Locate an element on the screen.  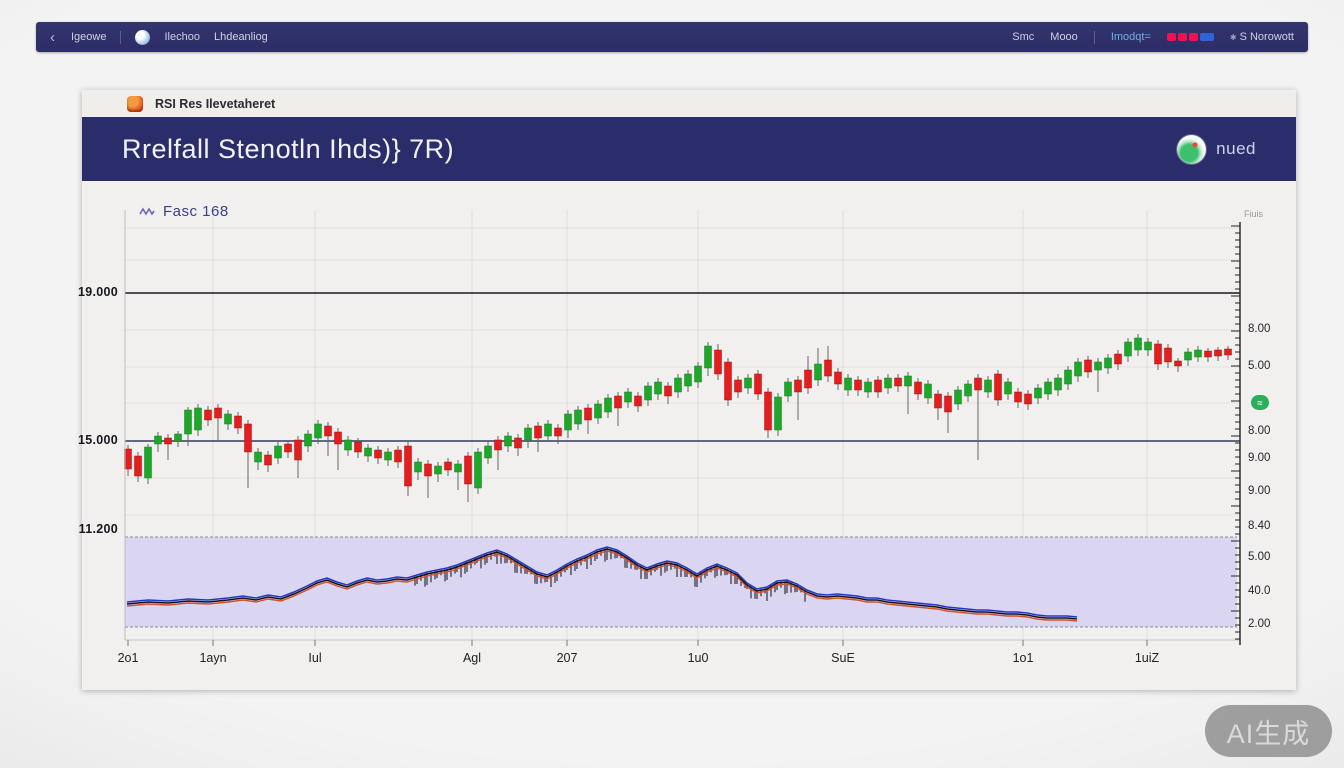
title-bar: Rrelfall Stenotln Ihds)} 7R) nued is located at coordinates (689, 149).